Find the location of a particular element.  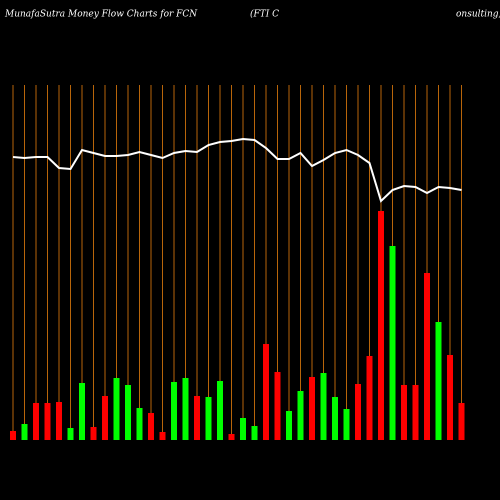

price-line is located at coordinates (237, 170).